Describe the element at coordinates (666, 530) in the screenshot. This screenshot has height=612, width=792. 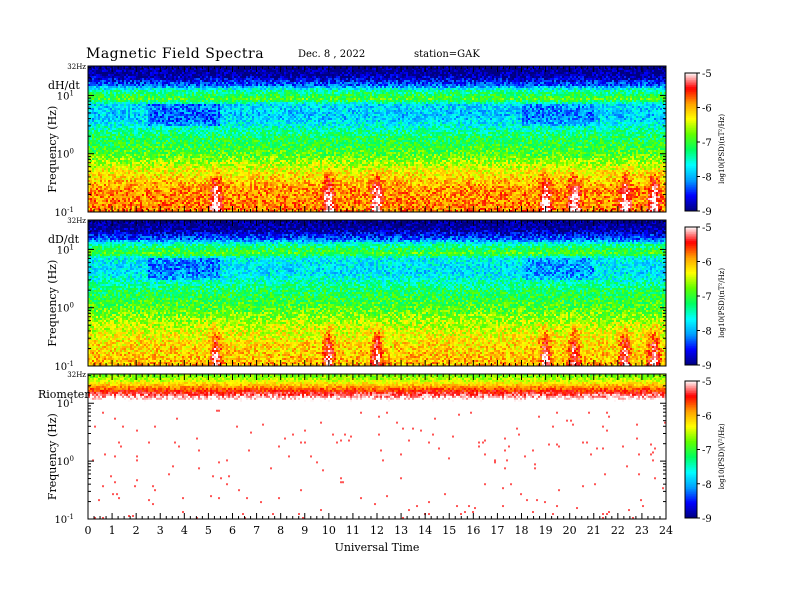
I see `x-tick-label: 24` at that location.